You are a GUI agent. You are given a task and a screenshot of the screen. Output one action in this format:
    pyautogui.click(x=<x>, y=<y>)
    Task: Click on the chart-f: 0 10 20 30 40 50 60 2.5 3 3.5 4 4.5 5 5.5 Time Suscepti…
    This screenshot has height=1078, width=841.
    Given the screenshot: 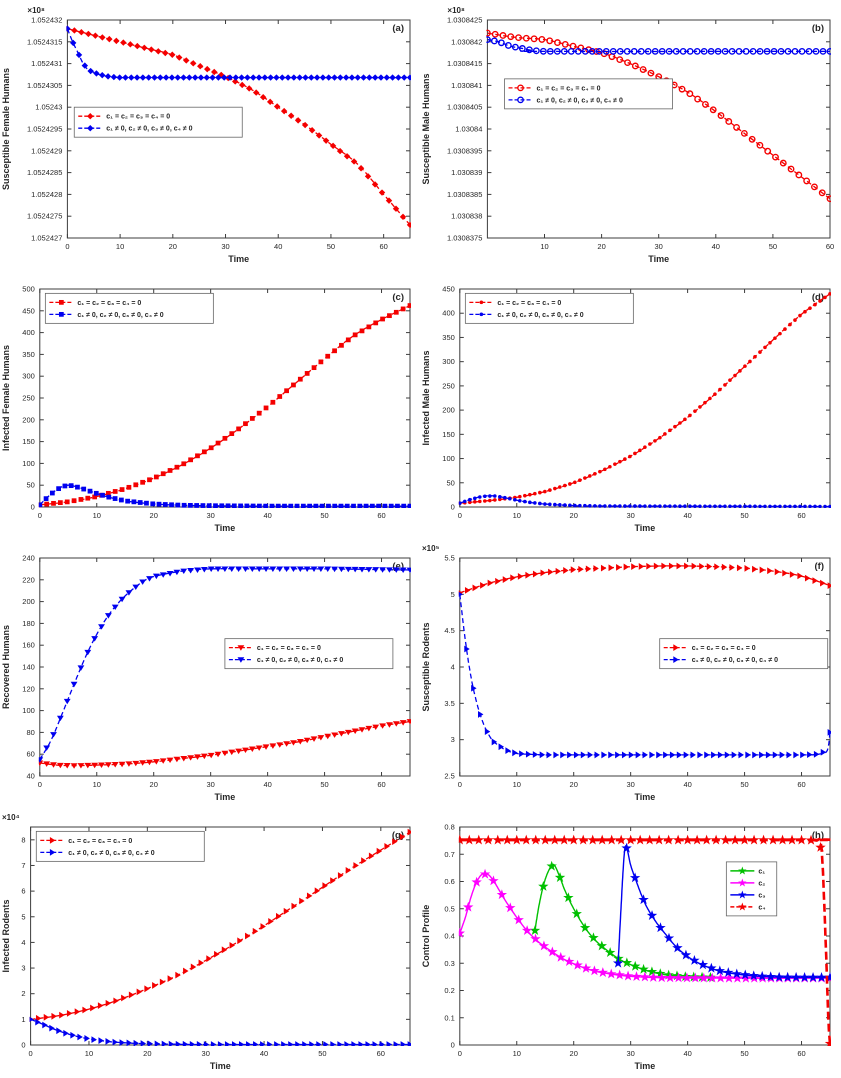 What is the action you would take?
    pyautogui.click(x=626, y=673)
    